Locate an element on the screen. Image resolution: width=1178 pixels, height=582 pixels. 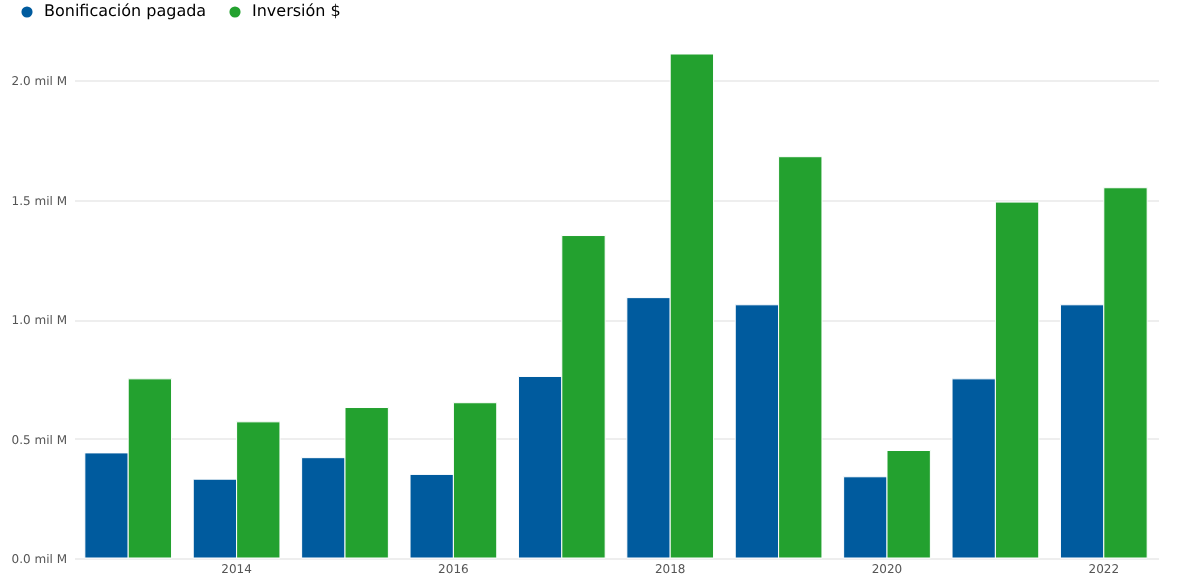
legend-label: Bonificación pagada is located at coordinates (125, 10).